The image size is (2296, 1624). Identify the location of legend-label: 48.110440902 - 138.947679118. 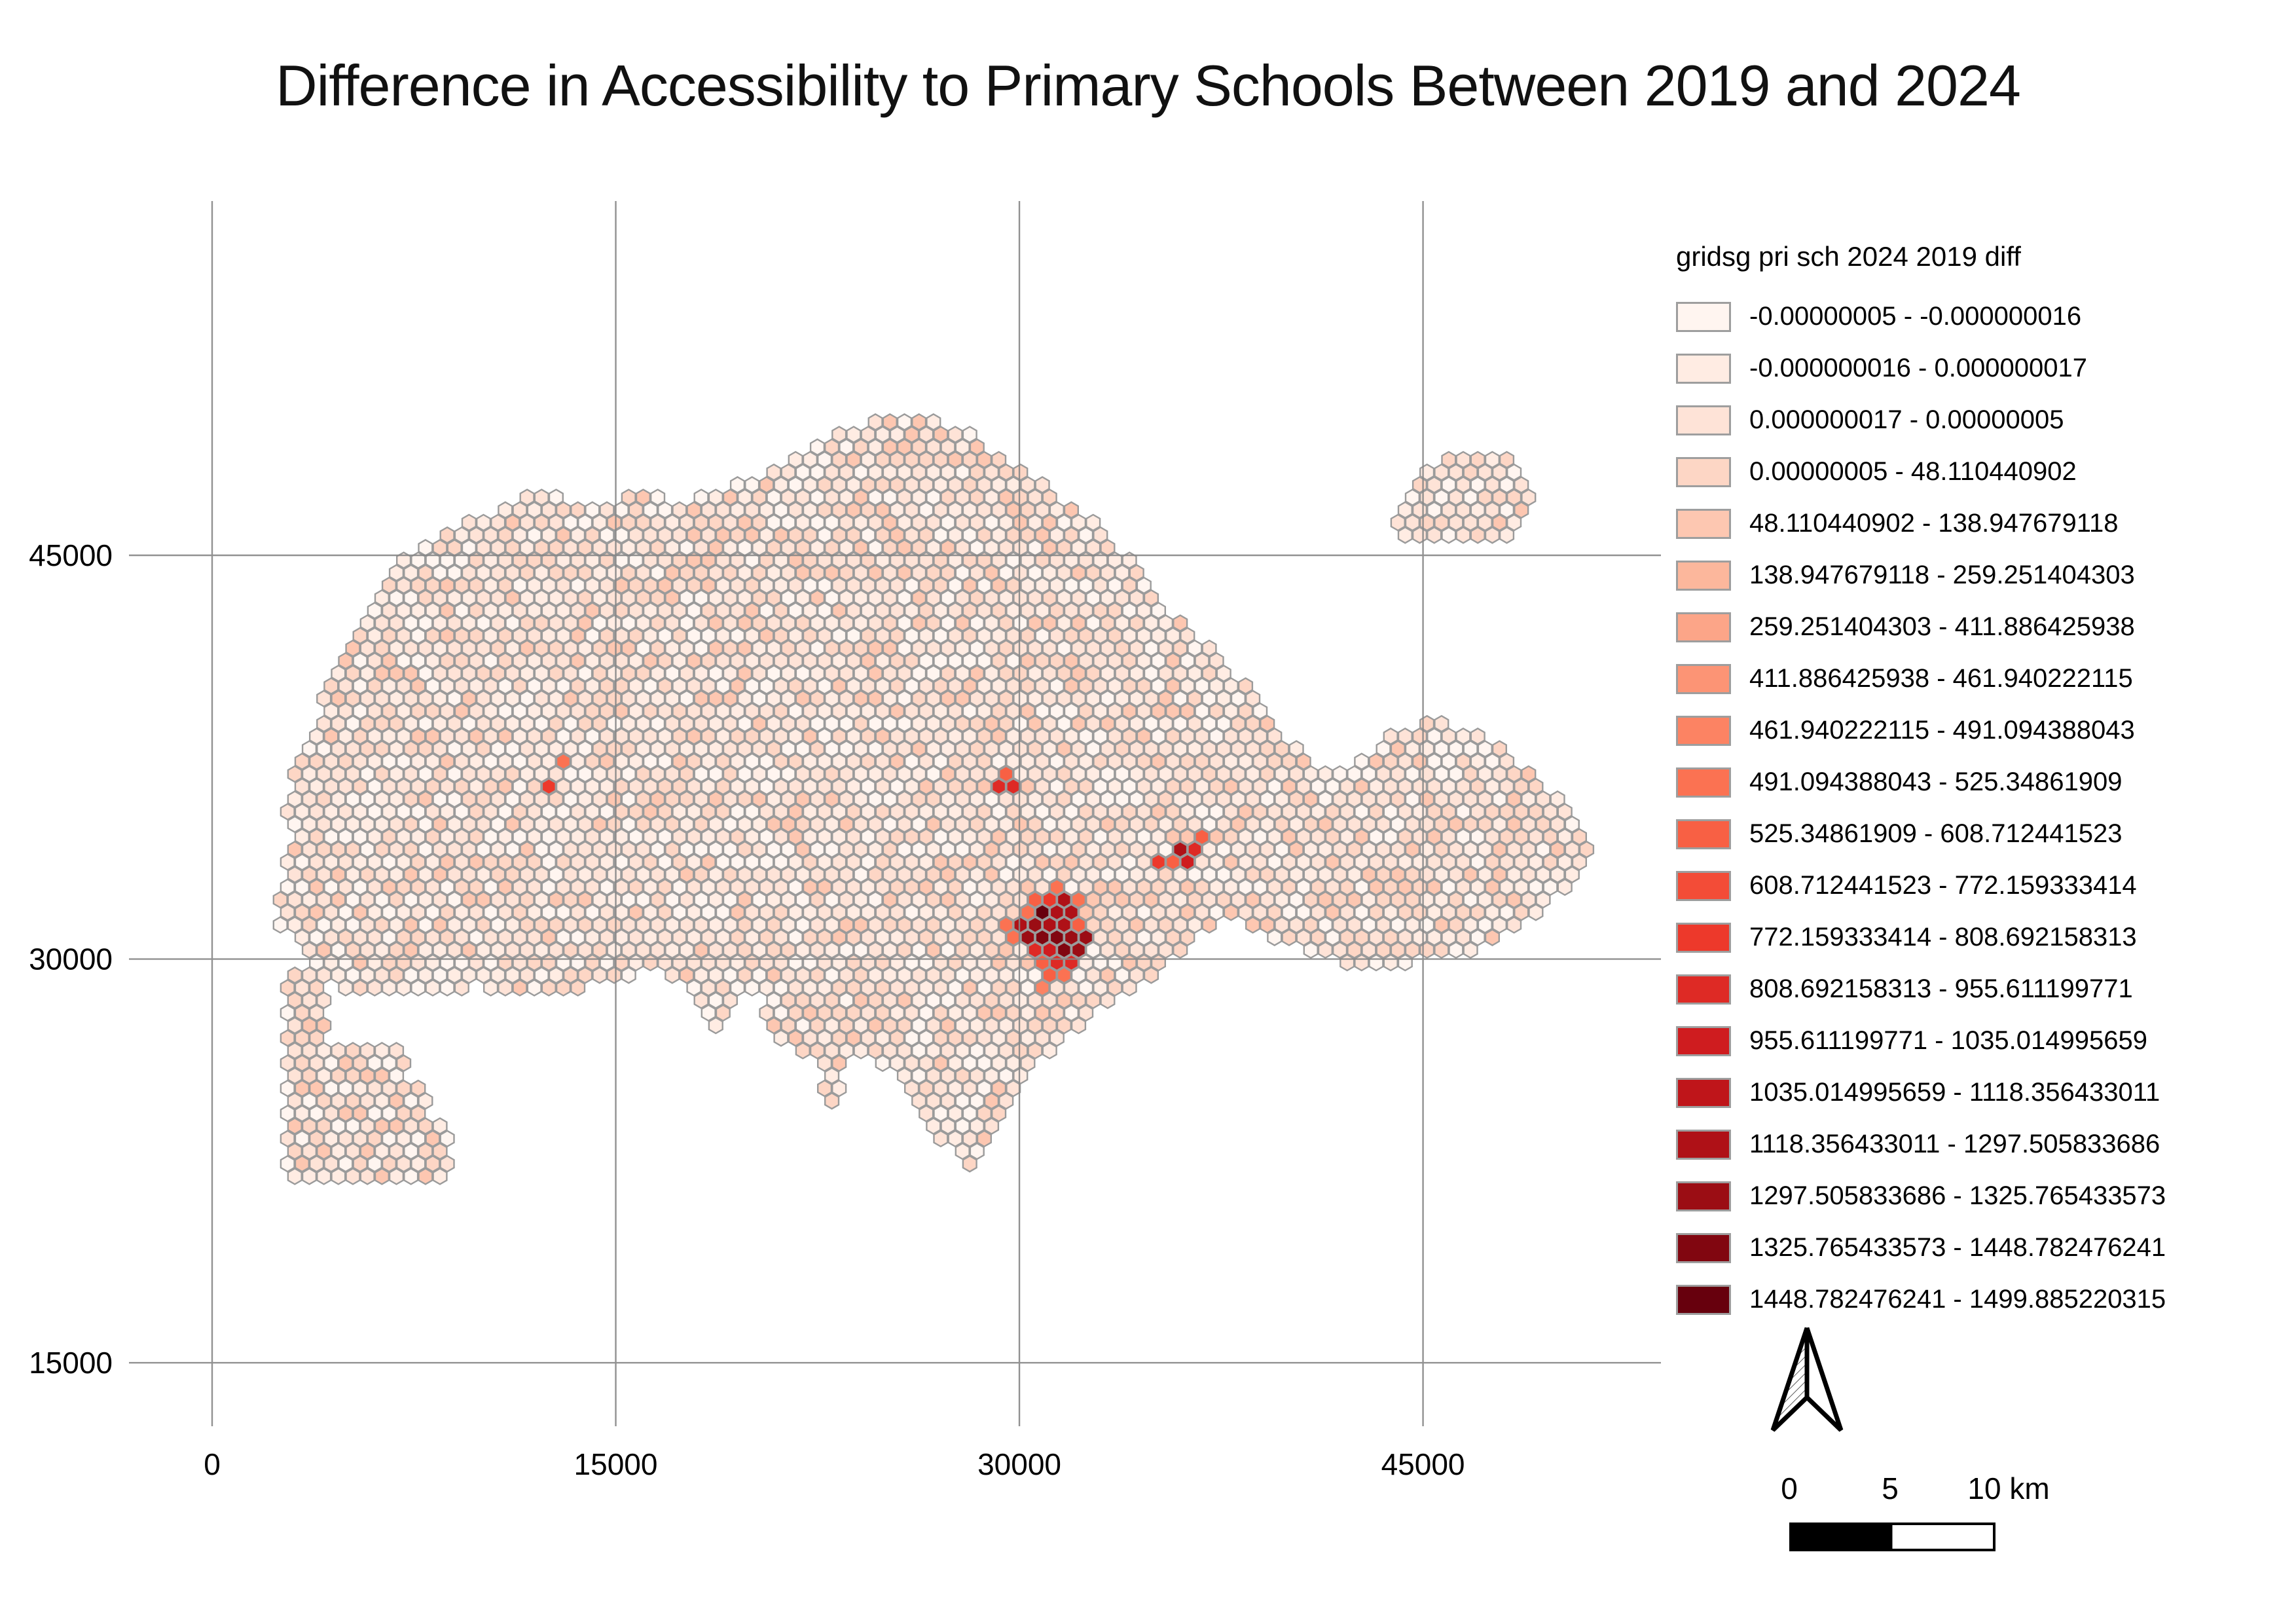
(1934, 523).